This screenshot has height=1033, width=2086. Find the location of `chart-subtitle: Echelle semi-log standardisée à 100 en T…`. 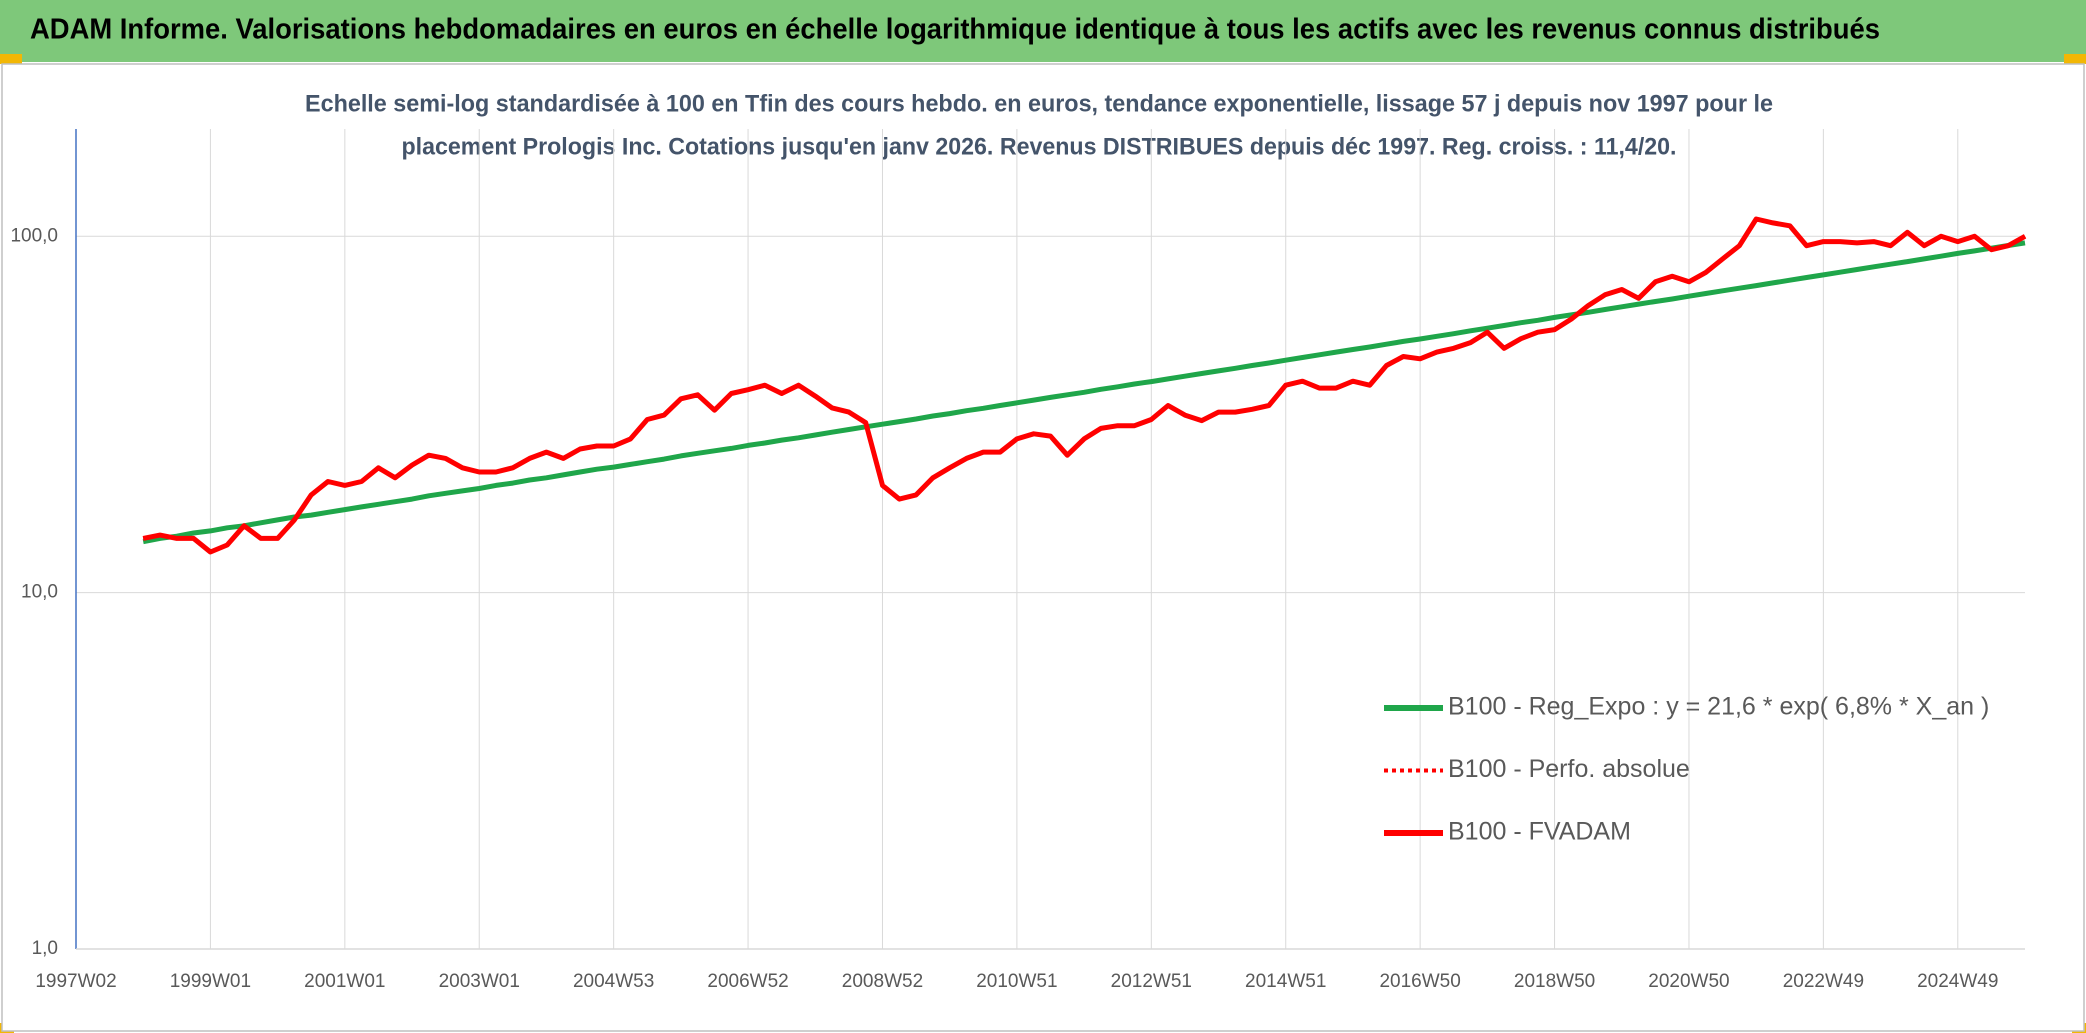

chart-subtitle: Echelle semi-log standardisée à 100 en T… is located at coordinates (1039, 103).